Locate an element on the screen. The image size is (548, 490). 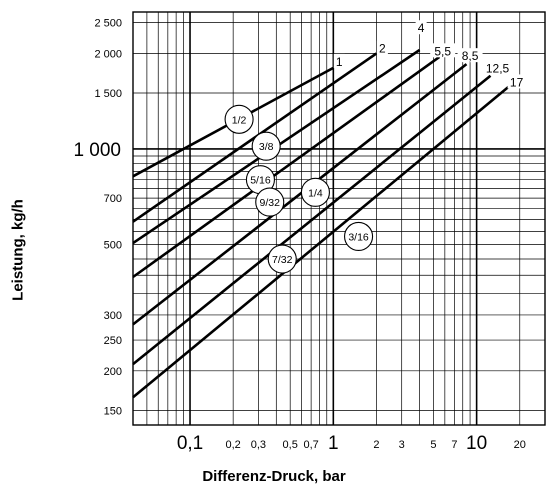
y-tick-label: 200 is located at coordinates (113, 372).